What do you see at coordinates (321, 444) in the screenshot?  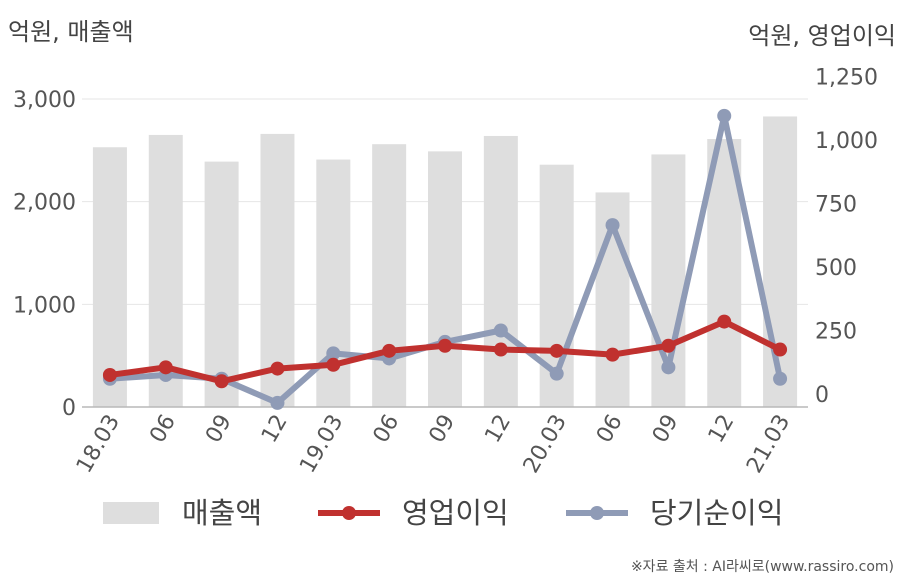 I see `x-tick-label: 19.03` at bounding box center [321, 444].